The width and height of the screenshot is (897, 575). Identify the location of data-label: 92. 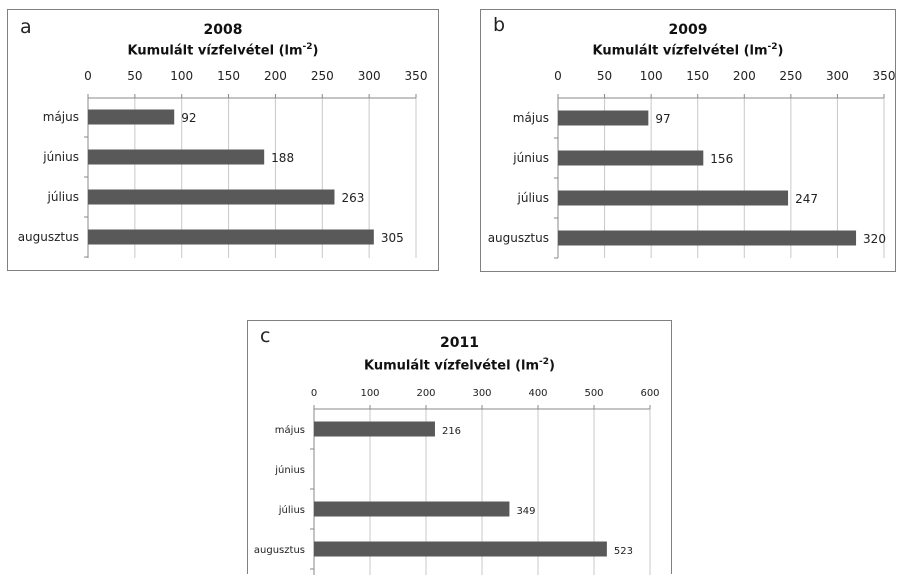
(188, 118).